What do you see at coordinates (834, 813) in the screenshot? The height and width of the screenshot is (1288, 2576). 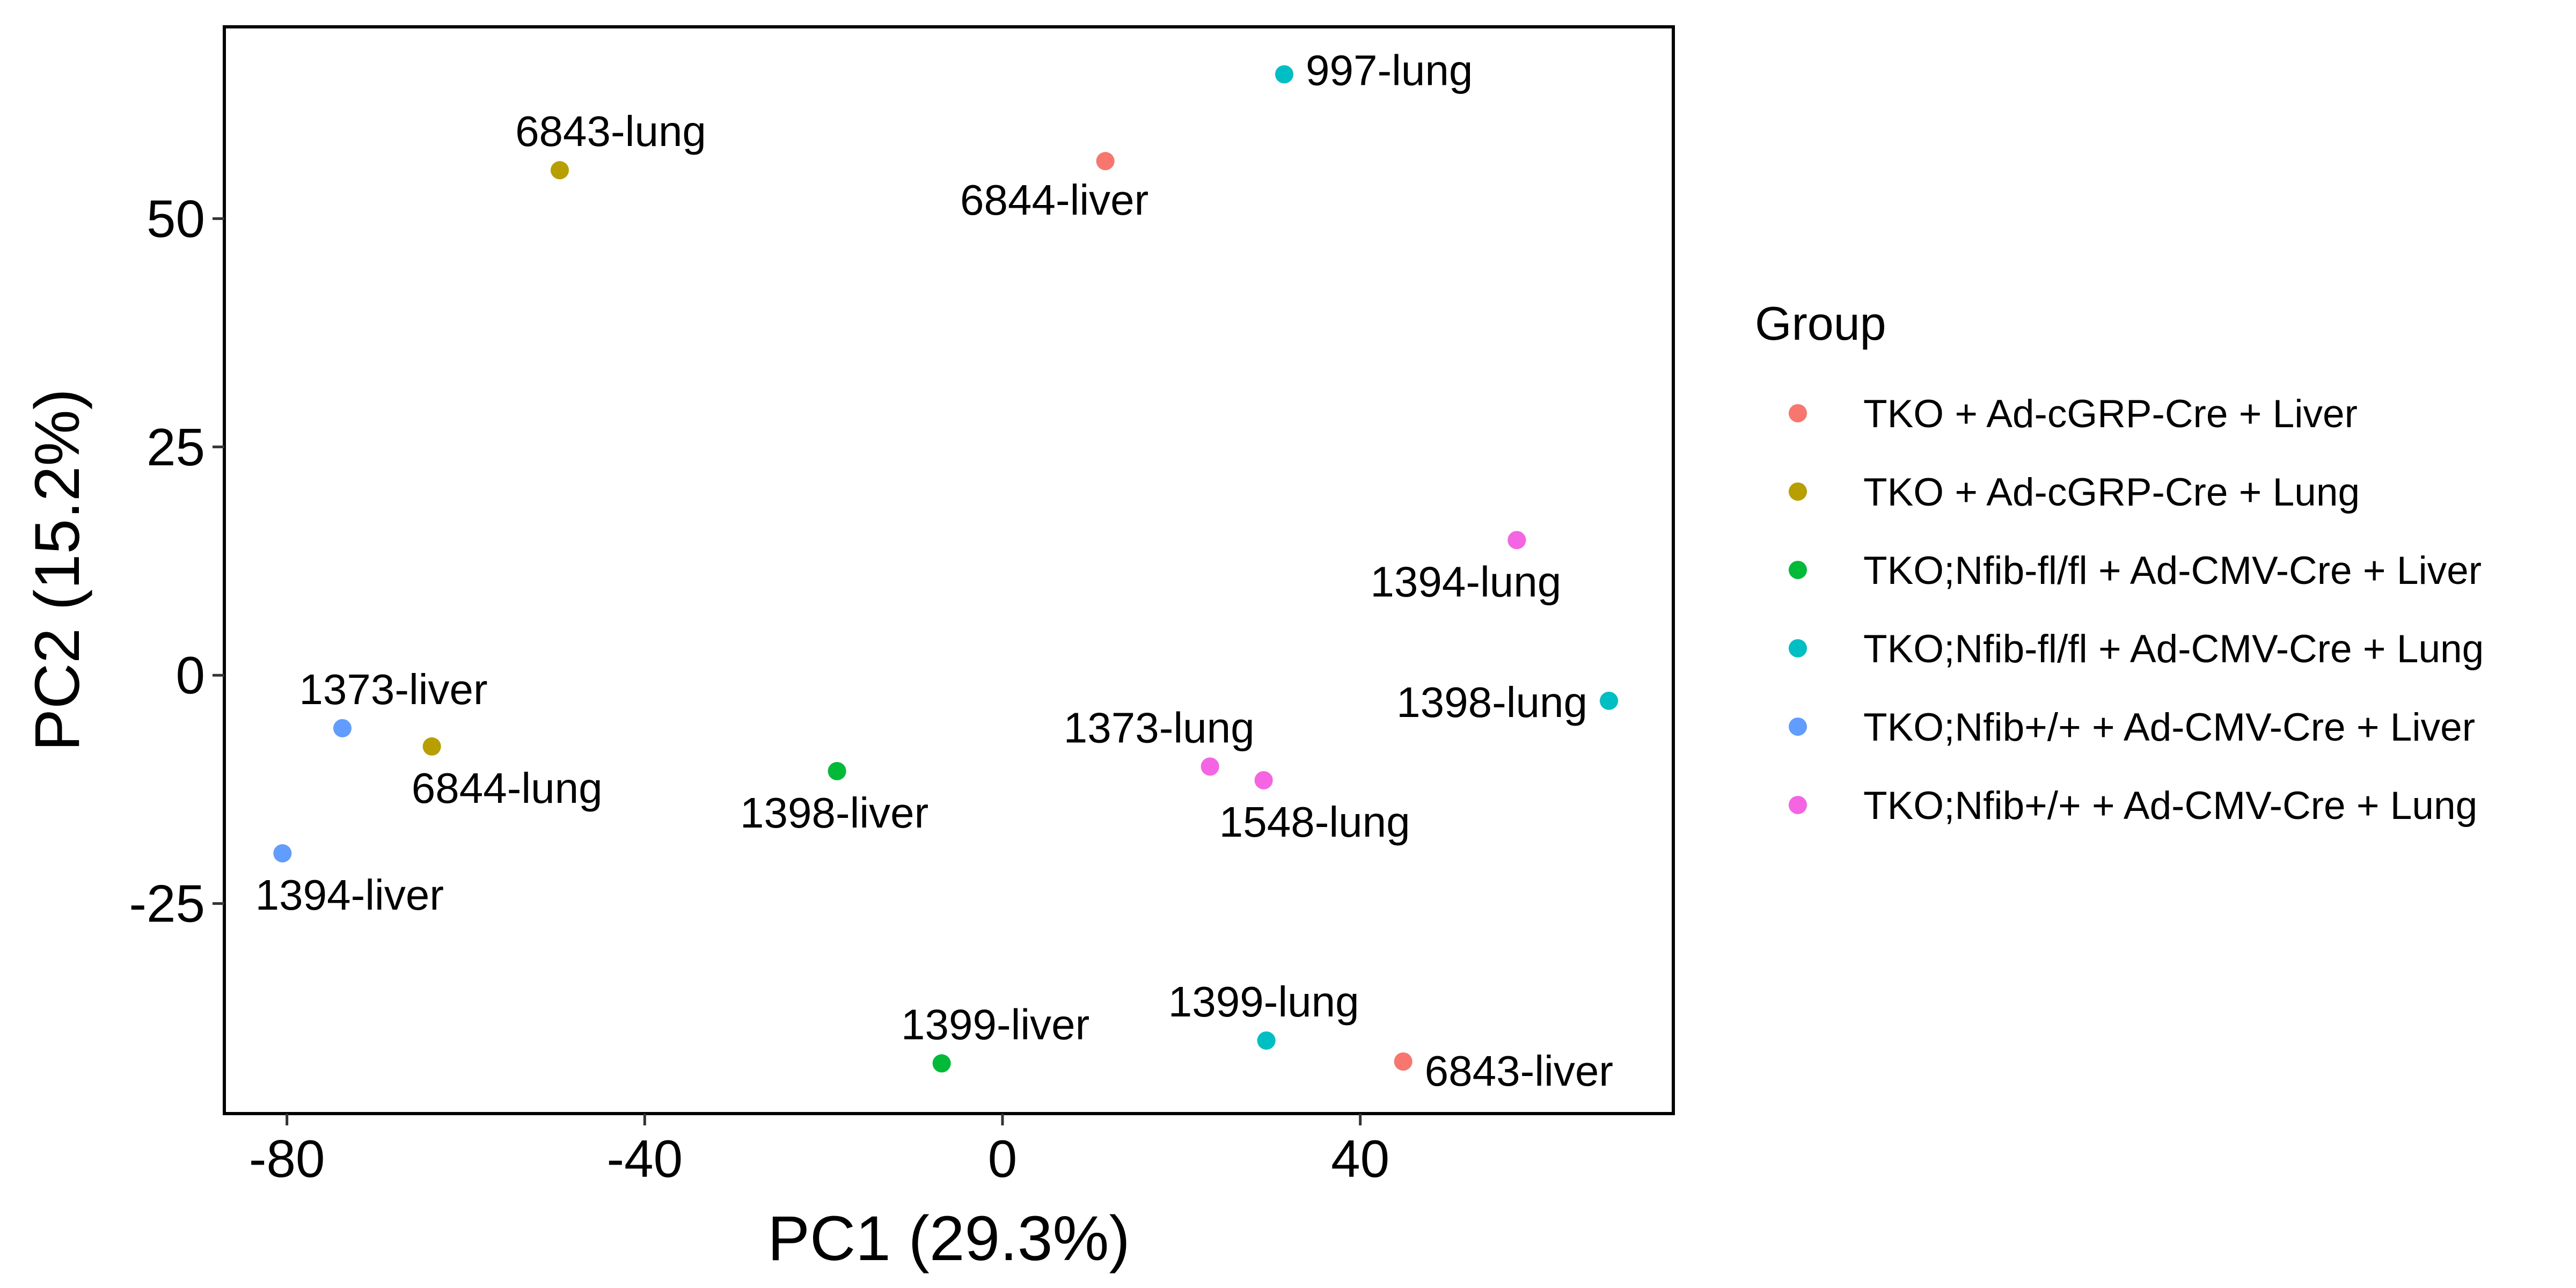 I see `point-label: 1398-liver` at bounding box center [834, 813].